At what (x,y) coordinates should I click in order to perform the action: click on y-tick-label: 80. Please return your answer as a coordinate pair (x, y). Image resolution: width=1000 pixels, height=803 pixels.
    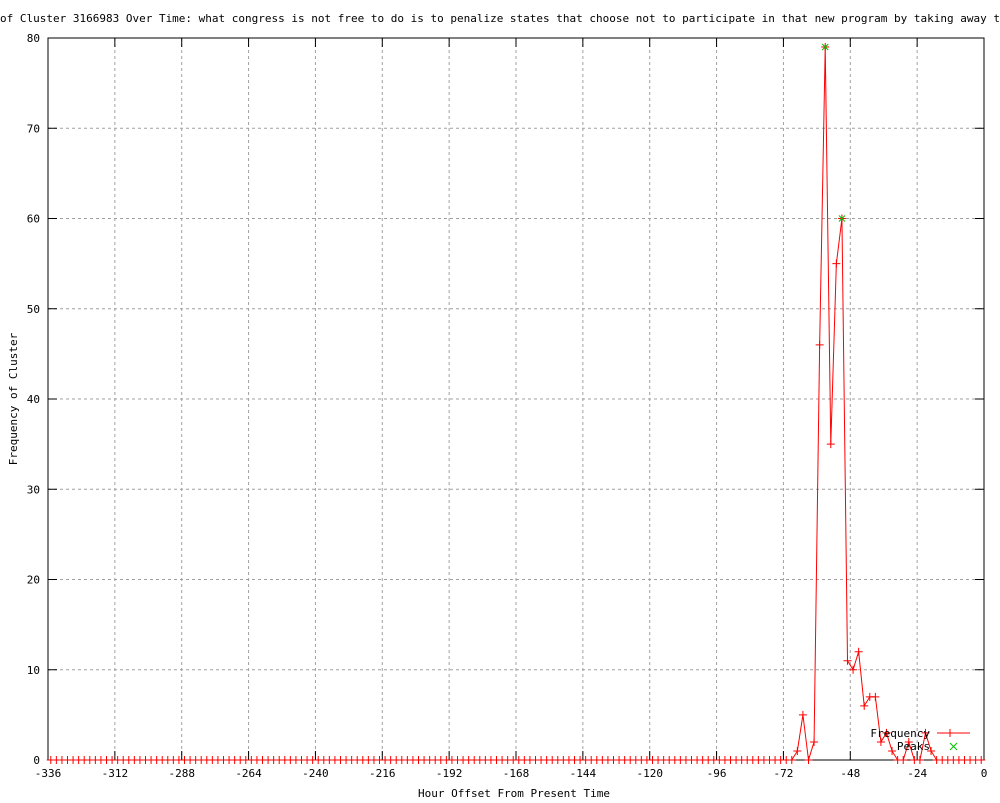
    Looking at the image, I should click on (33, 38).